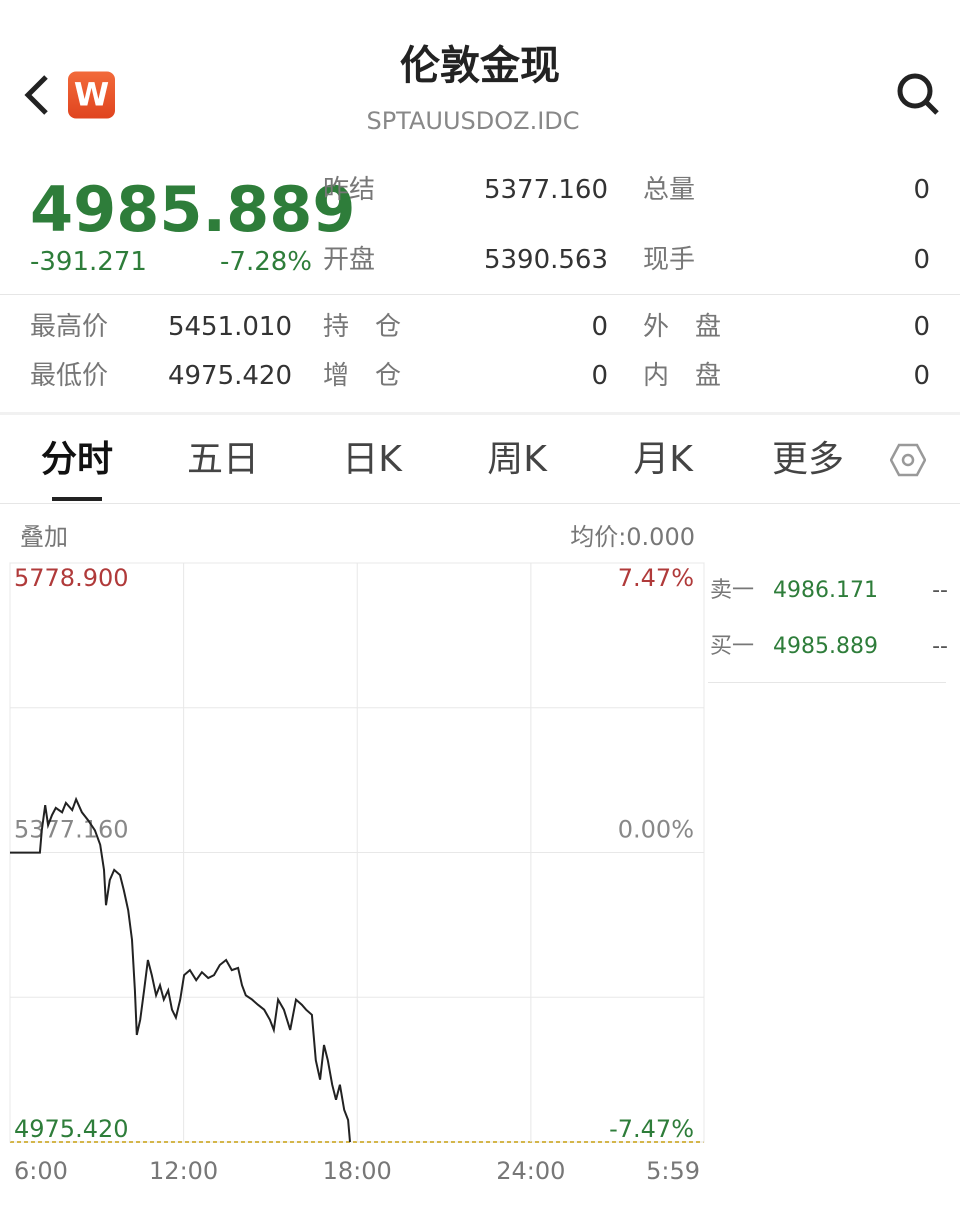 The image size is (960, 1206). I want to click on search-button, so click(919, 95).